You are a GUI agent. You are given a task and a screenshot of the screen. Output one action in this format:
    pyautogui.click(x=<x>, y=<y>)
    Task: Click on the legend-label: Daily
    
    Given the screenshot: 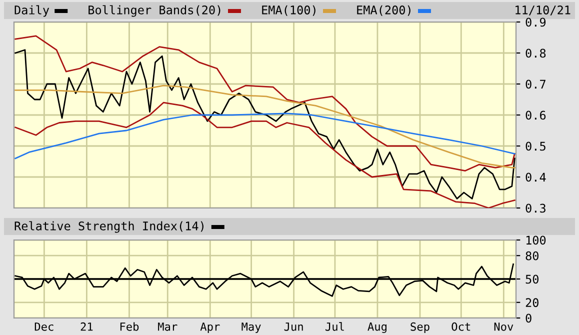 What is the action you would take?
    pyautogui.click(x=32, y=11)
    